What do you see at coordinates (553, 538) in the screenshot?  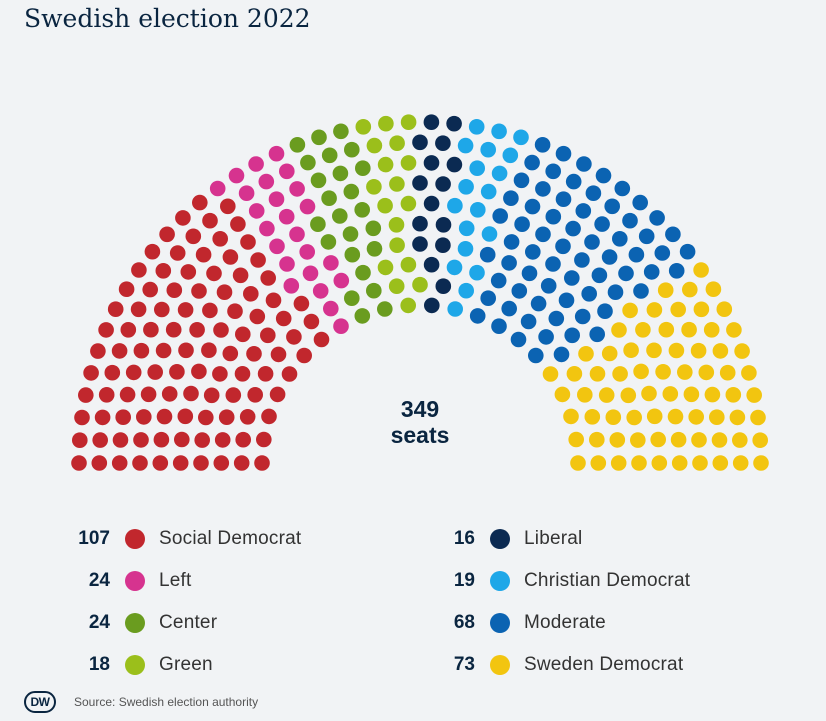 I see `legend-party-name: Liberal` at bounding box center [553, 538].